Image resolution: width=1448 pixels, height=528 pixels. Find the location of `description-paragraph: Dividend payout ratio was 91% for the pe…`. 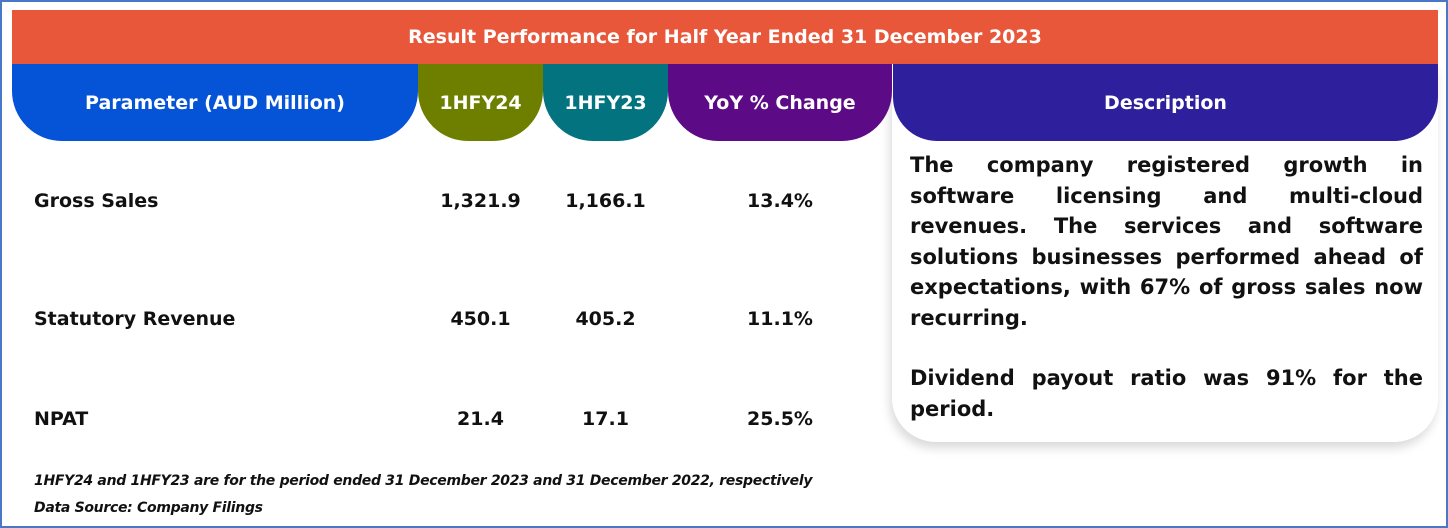

description-paragraph: Dividend payout ratio was 91% for the pe… is located at coordinates (1166, 393).